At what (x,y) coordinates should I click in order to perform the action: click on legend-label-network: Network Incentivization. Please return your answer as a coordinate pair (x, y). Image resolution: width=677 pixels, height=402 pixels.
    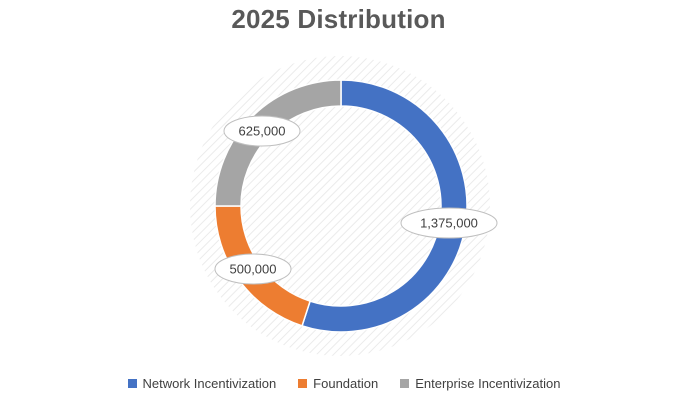
    Looking at the image, I should click on (209, 383).